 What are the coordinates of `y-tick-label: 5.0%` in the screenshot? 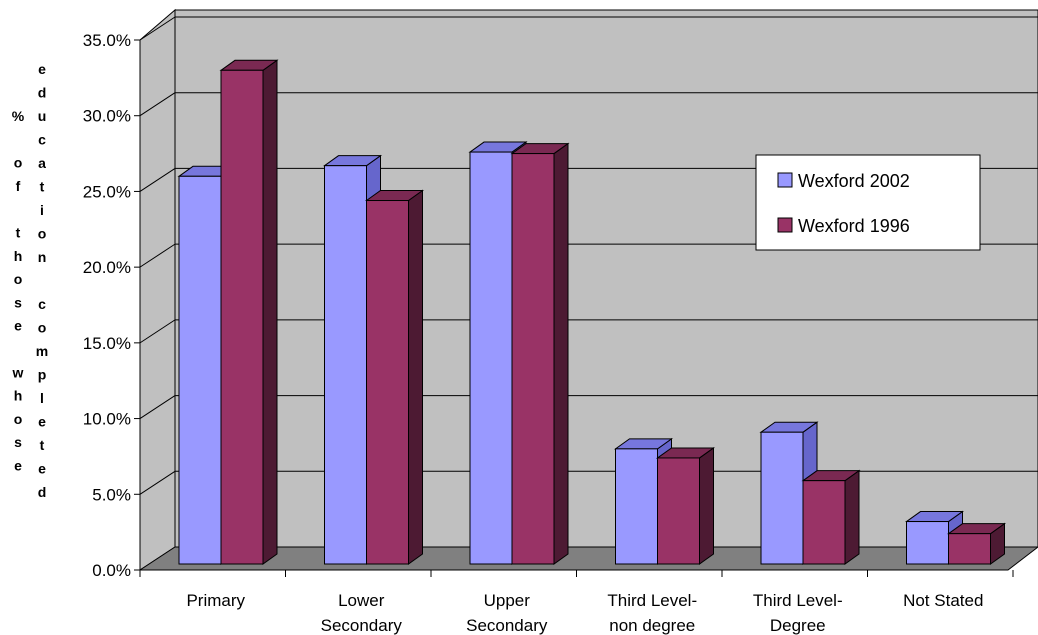 It's located at (111, 494).